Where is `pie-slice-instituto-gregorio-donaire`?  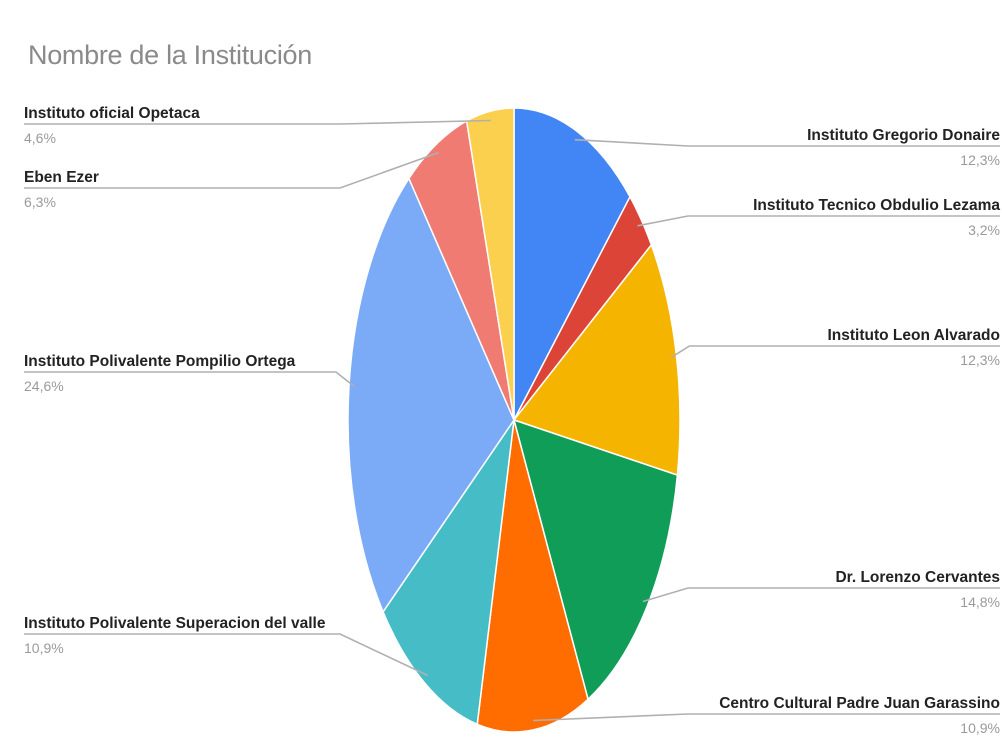 pie-slice-instituto-gregorio-donaire is located at coordinates (572, 264).